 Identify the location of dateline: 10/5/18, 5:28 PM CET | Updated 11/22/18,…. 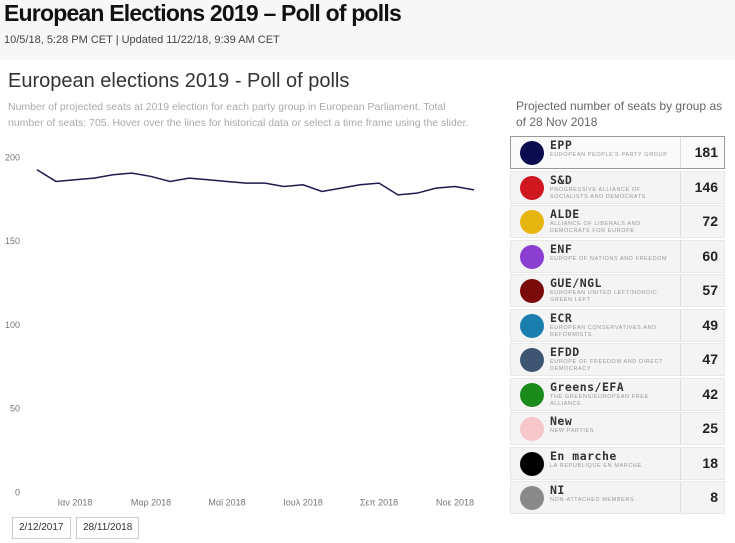
(142, 40).